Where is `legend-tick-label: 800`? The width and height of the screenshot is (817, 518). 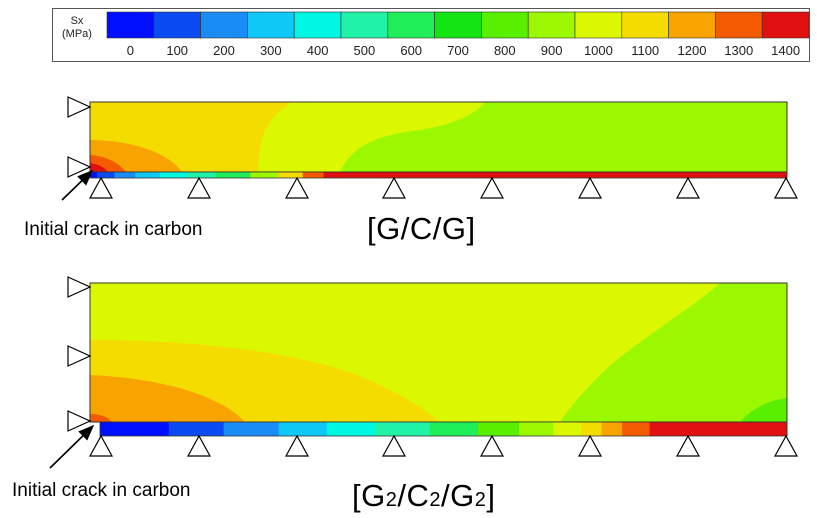 legend-tick-label: 800 is located at coordinates (505, 50).